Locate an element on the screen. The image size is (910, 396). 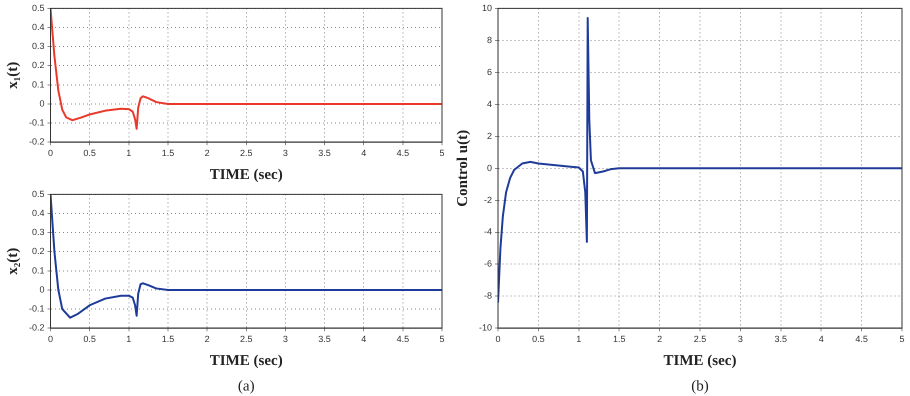
y-axis-title: Control u(t) is located at coordinates (462, 168).